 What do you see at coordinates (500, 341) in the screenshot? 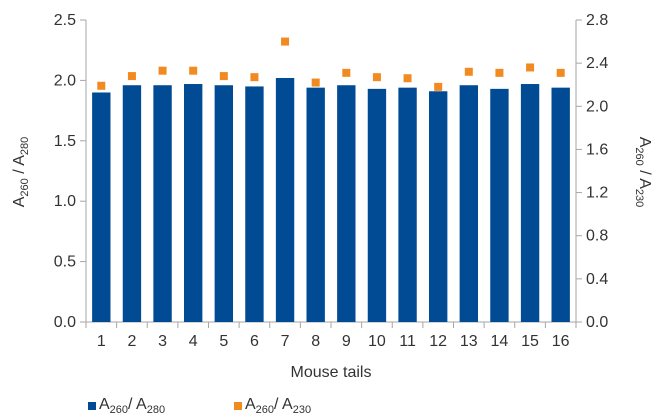
I see `x-tick-label: 14` at bounding box center [500, 341].